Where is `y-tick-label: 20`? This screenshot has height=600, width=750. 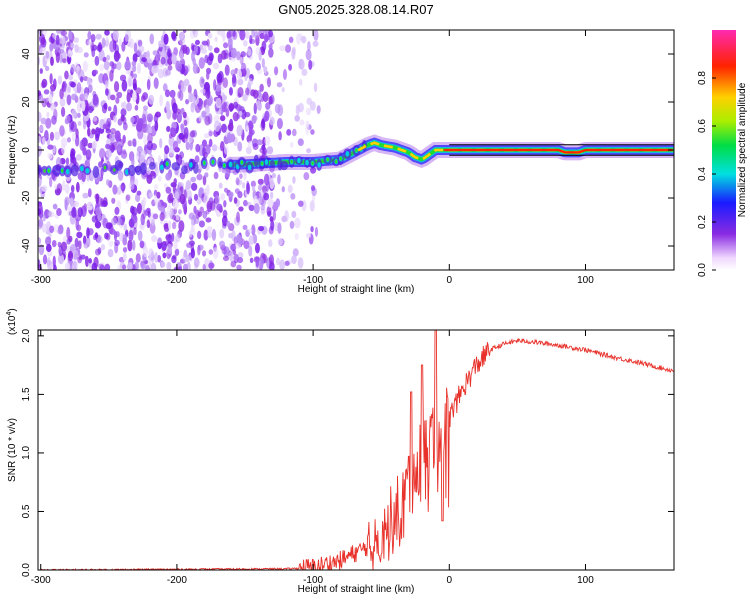
y-tick-label: 20 is located at coordinates (26, 102).